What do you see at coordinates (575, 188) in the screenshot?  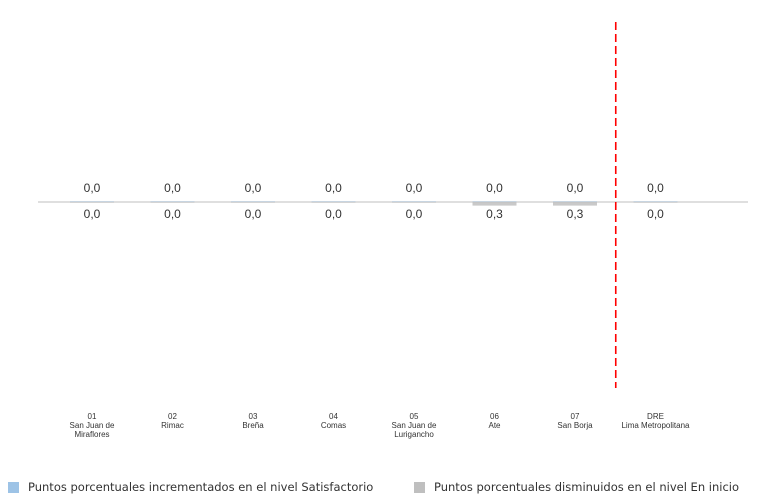 I see `data-label-s0-c6: 0,0` at bounding box center [575, 188].